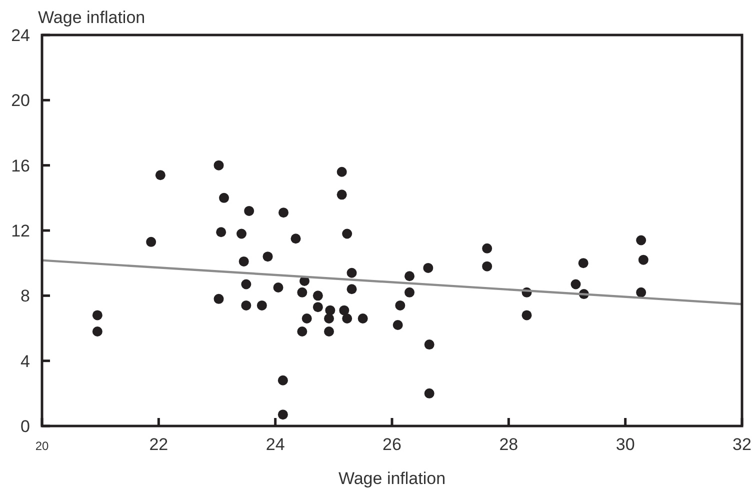 The height and width of the screenshot is (494, 756). I want to click on y-axis-title: Wage inflation, so click(92, 17).